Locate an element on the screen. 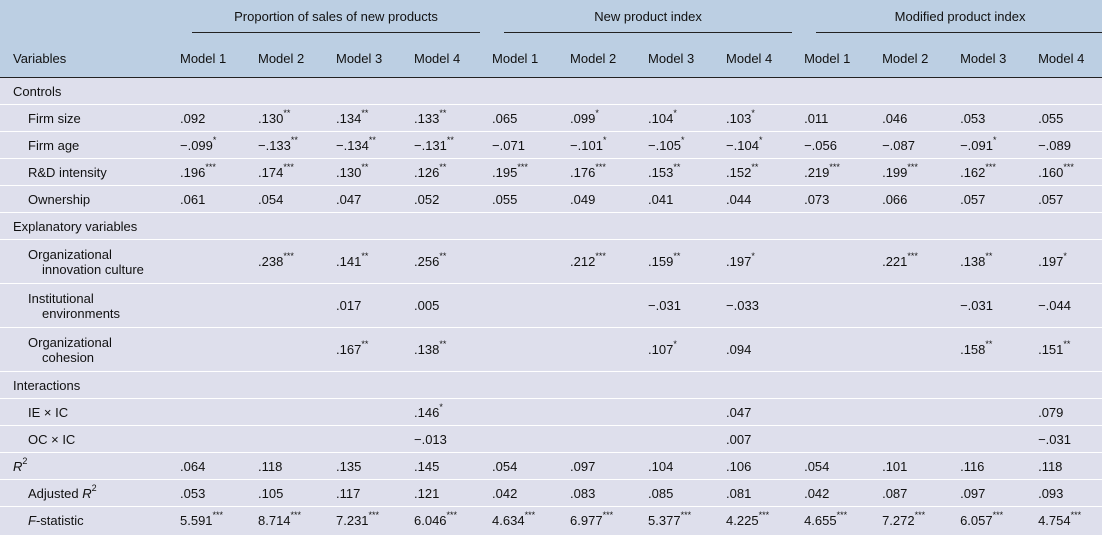 Image resolution: width=1102 pixels, height=535 pixels. value-text: .101 is located at coordinates (895, 466).